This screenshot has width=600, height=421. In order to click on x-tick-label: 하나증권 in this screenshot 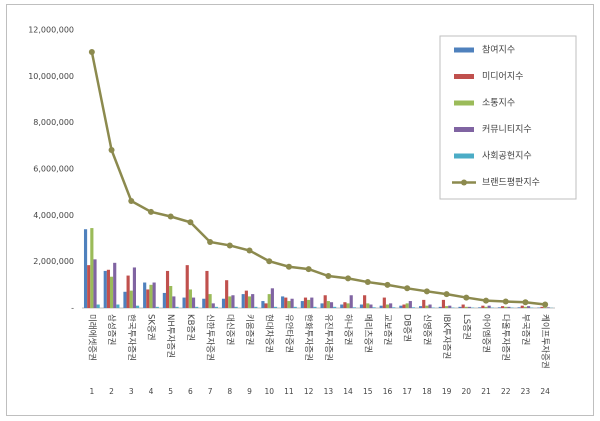, I will do `click(348, 329)`.